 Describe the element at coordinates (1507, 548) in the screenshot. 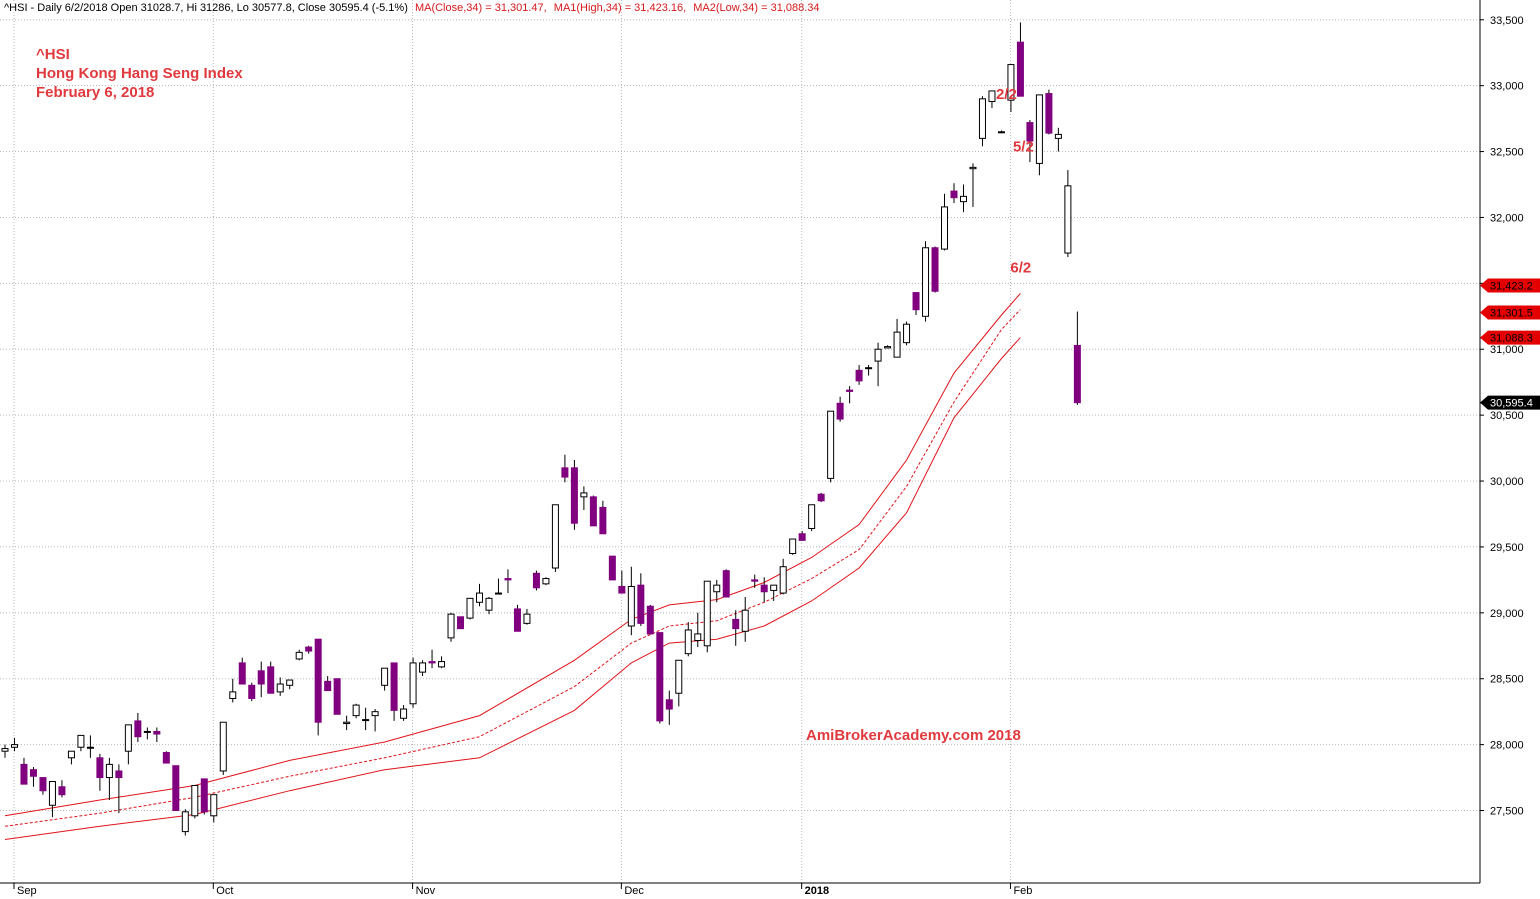

I see `y-tick-label: 29,500` at that location.